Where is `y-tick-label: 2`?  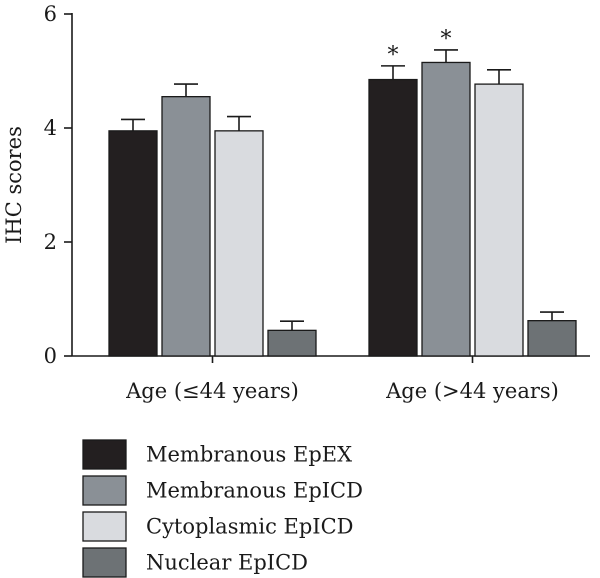 y-tick-label: 2 is located at coordinates (50, 242).